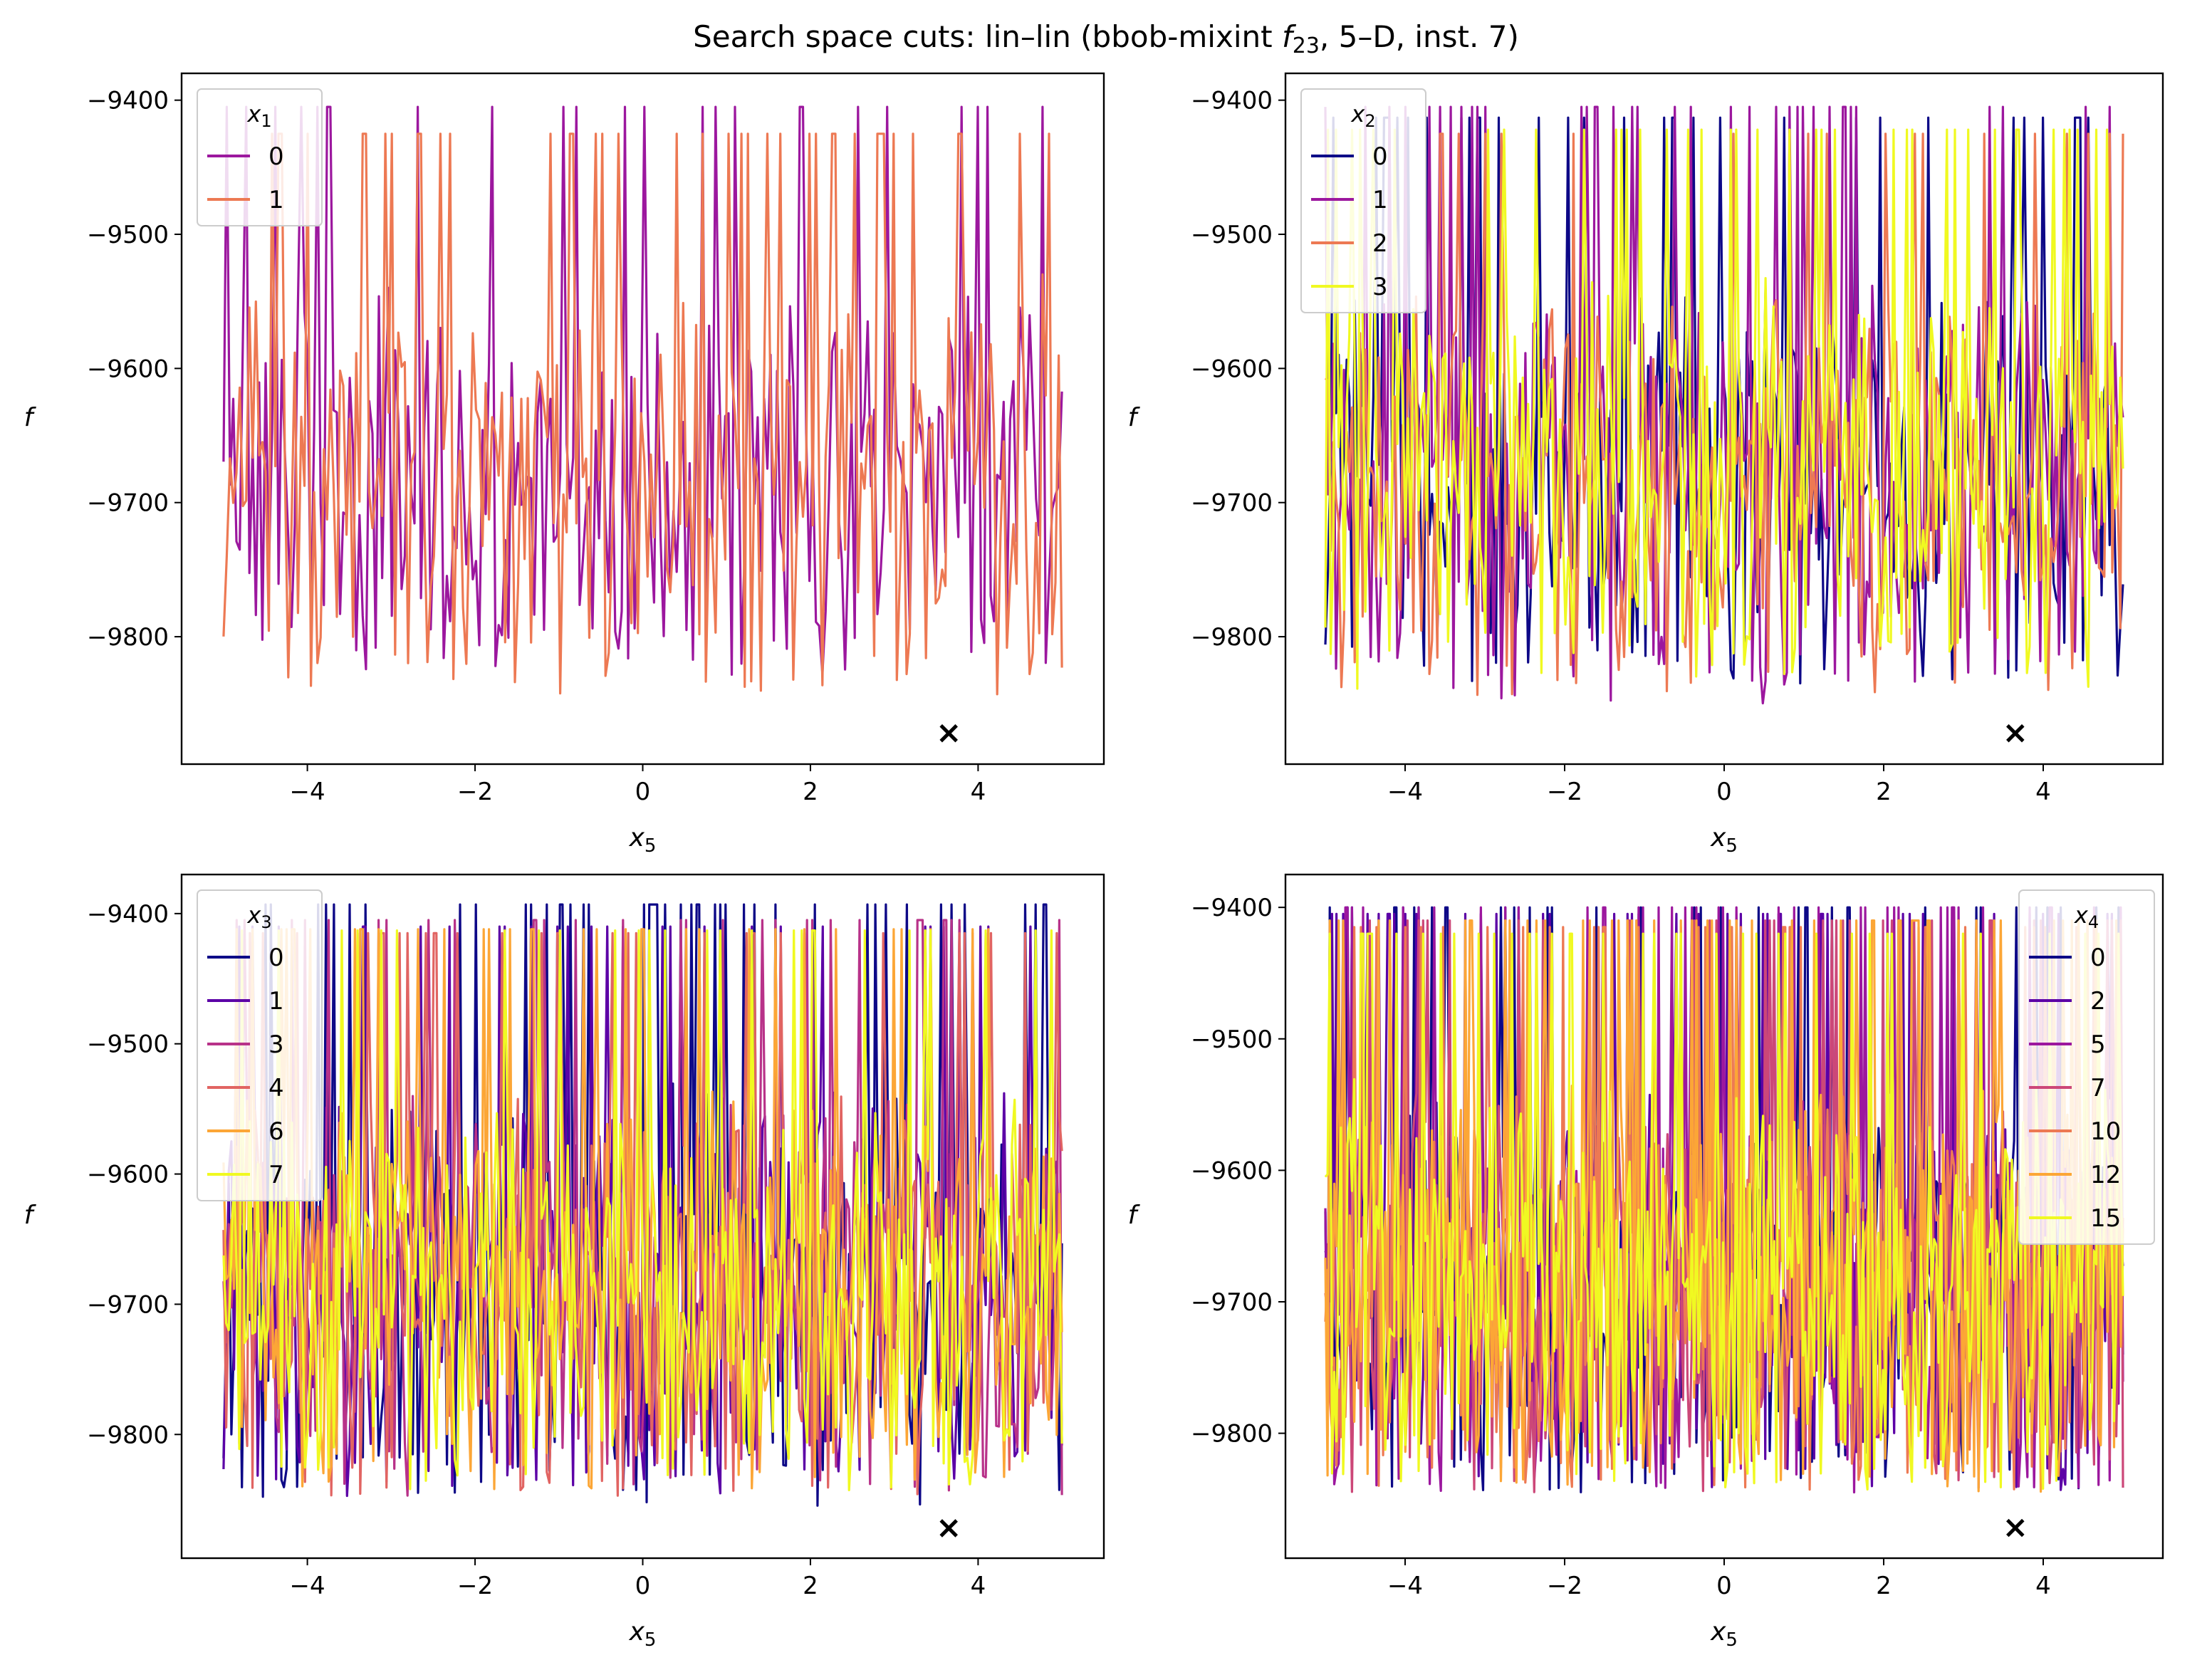 This screenshot has height=1665, width=2212. What do you see at coordinates (987, 36) in the screenshot?
I see `figure-title-prefix: Search space cuts: lin–lin (bbob-mixint` at bounding box center [987, 36].